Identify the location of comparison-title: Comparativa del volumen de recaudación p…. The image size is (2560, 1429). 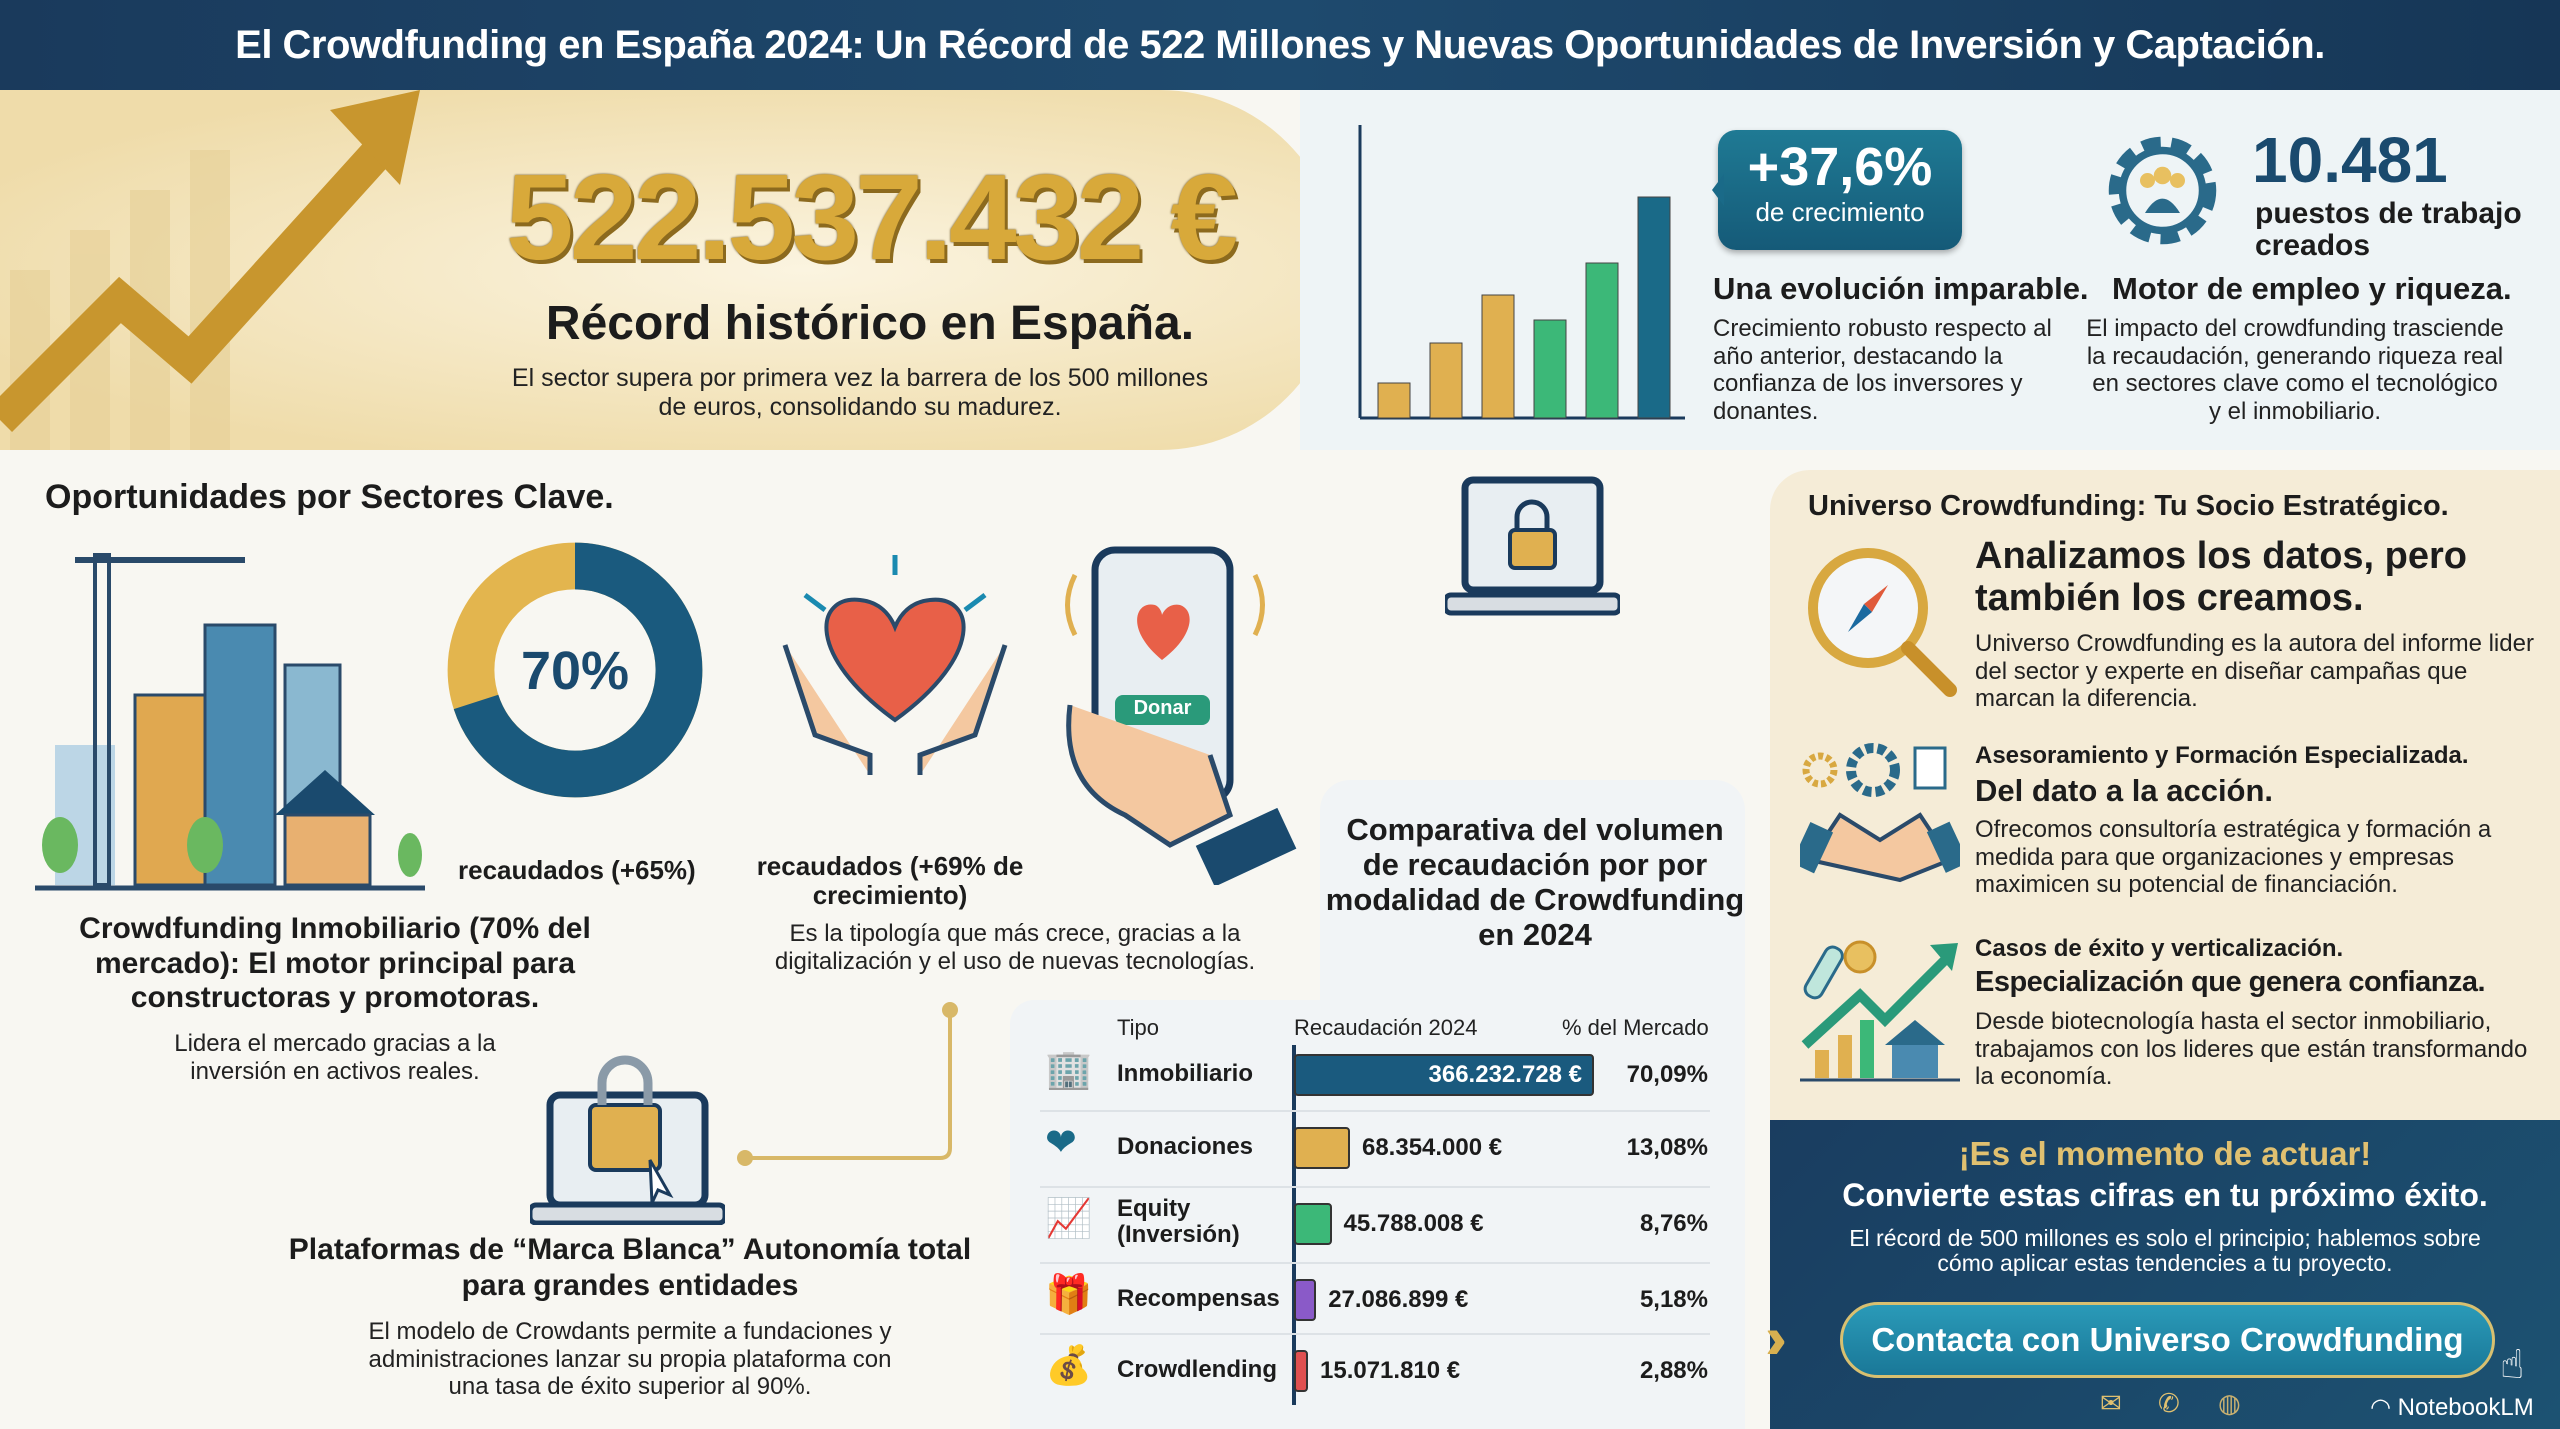
(1535, 882).